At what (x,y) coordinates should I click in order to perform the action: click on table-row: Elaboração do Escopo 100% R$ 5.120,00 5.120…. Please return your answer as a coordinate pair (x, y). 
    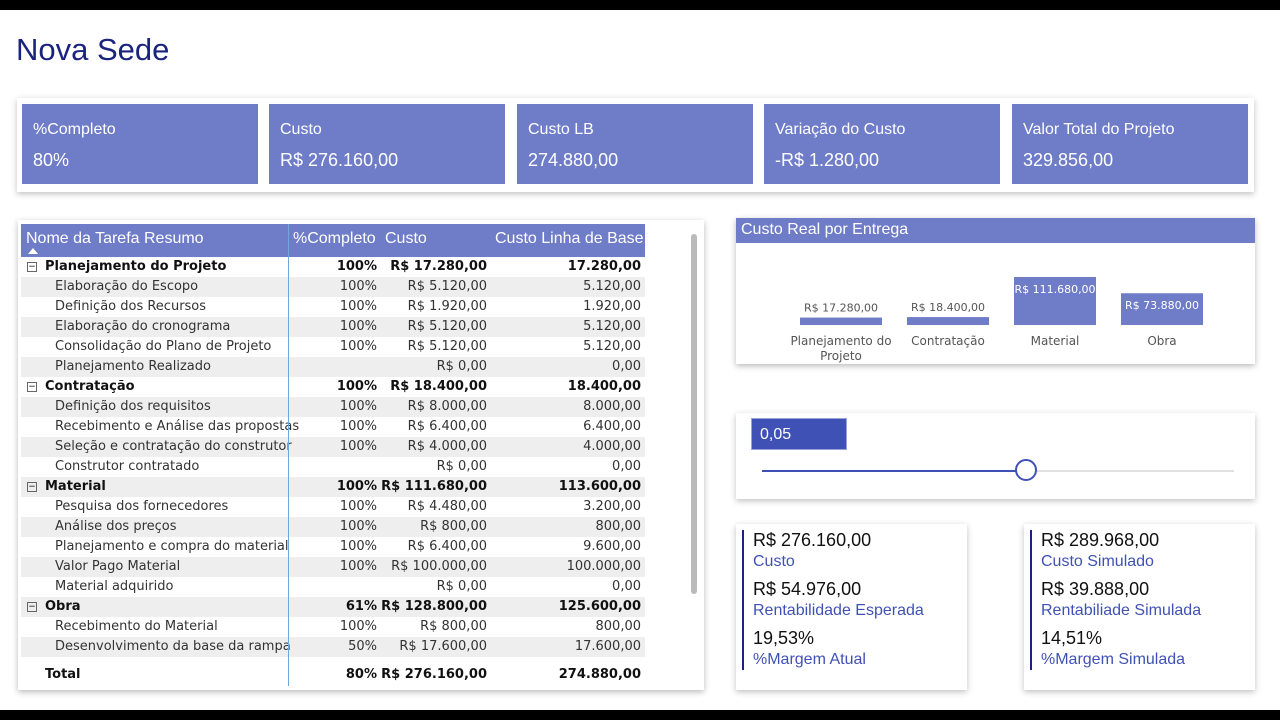
    Looking at the image, I should click on (333, 287).